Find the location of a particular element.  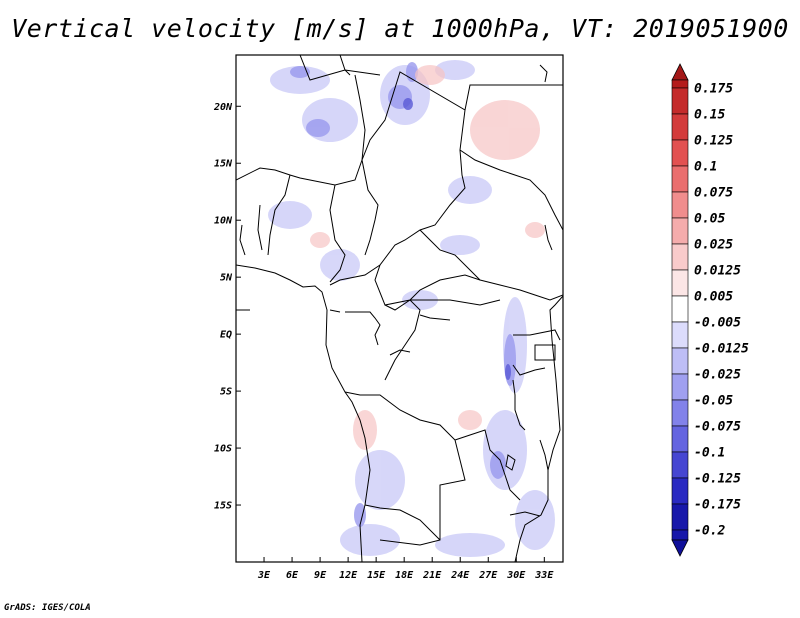

grads-credit: GrADS: IGES/COLA is located at coordinates (47, 608).